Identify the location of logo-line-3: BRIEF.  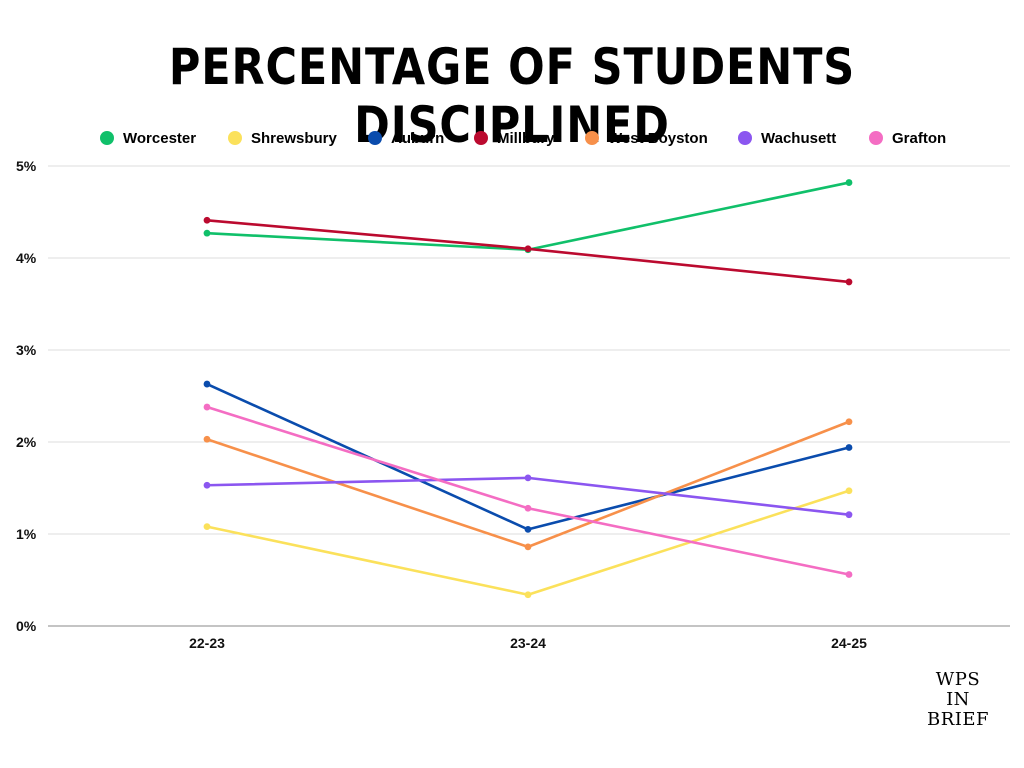
(958, 719).